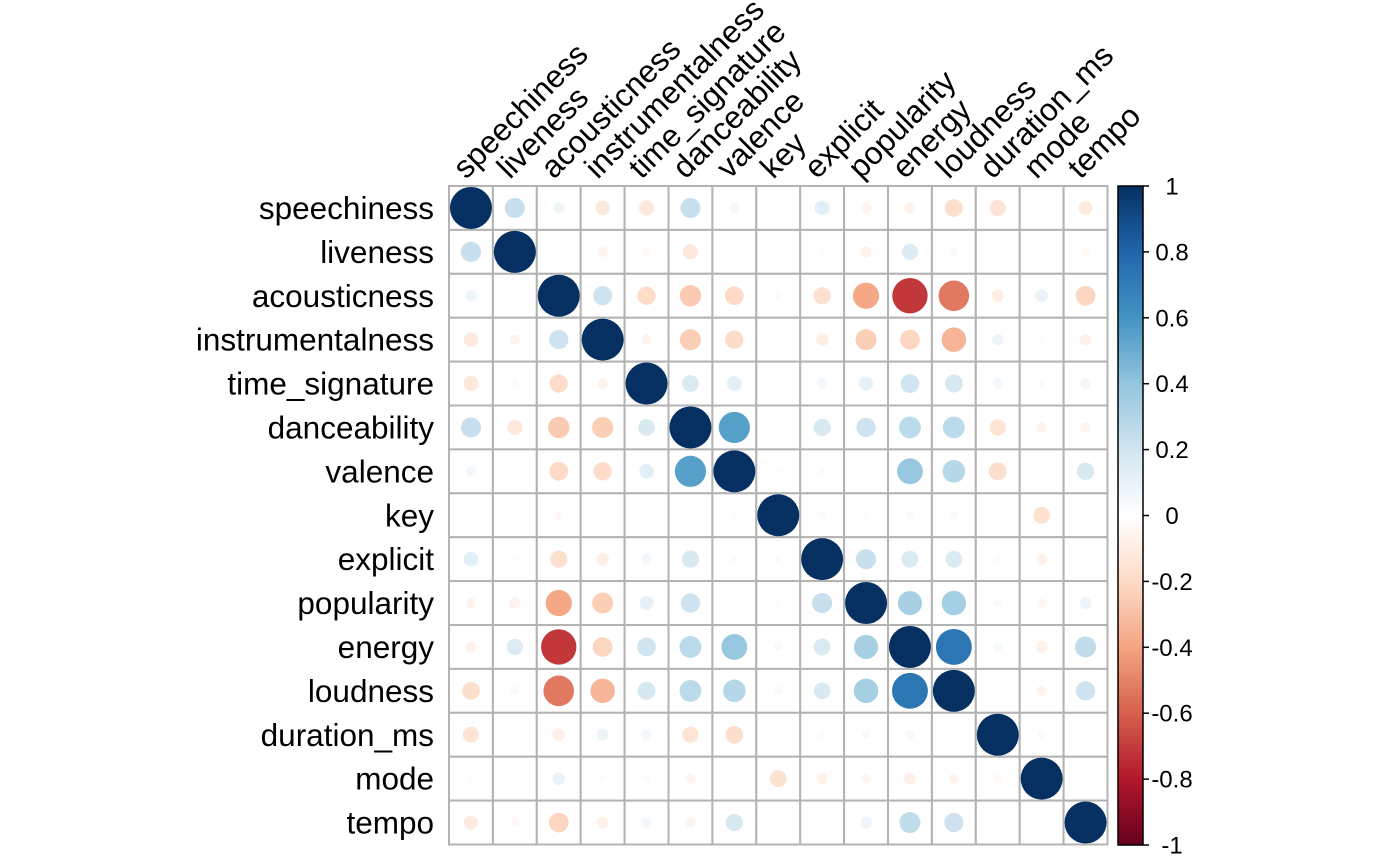 The image size is (1400, 865). Describe the element at coordinates (471, 647) in the screenshot. I see `corr-circle-energy-speechiness` at that location.